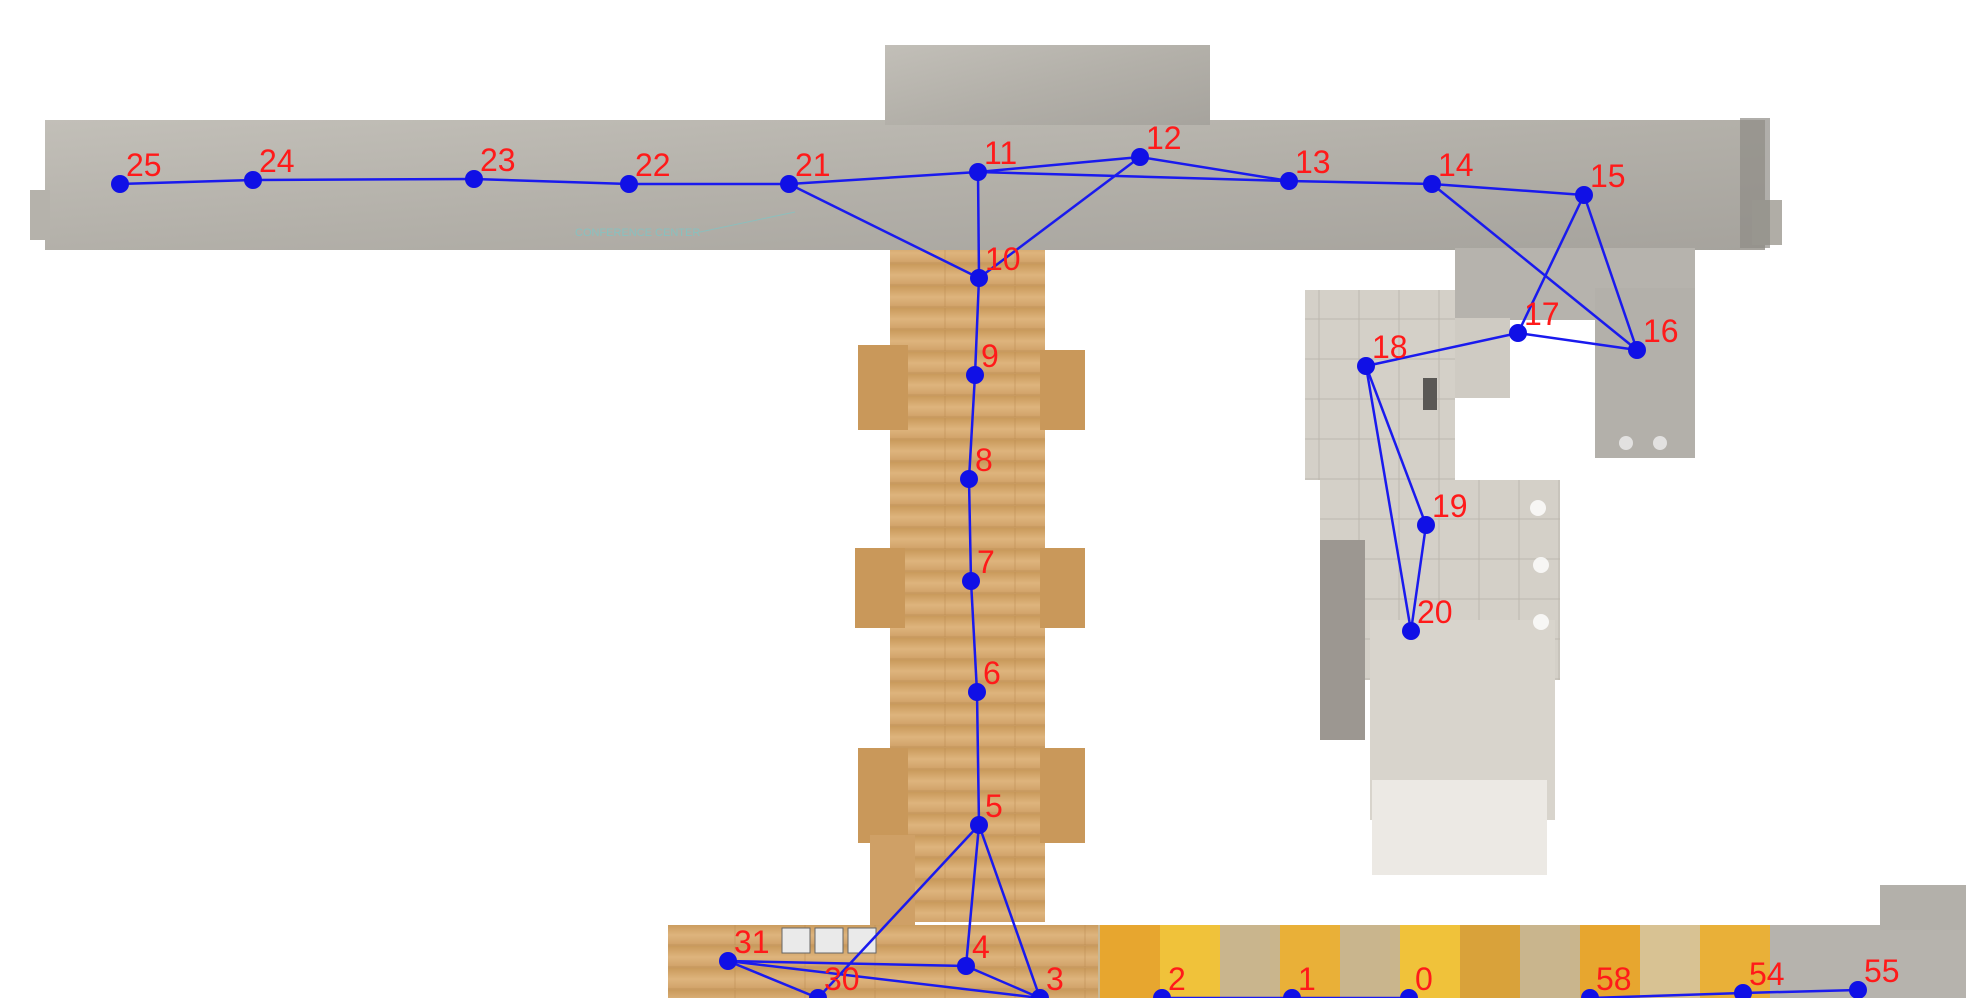  Describe the element at coordinates (1390, 347) in the screenshot. I see `node-label: 18` at that location.